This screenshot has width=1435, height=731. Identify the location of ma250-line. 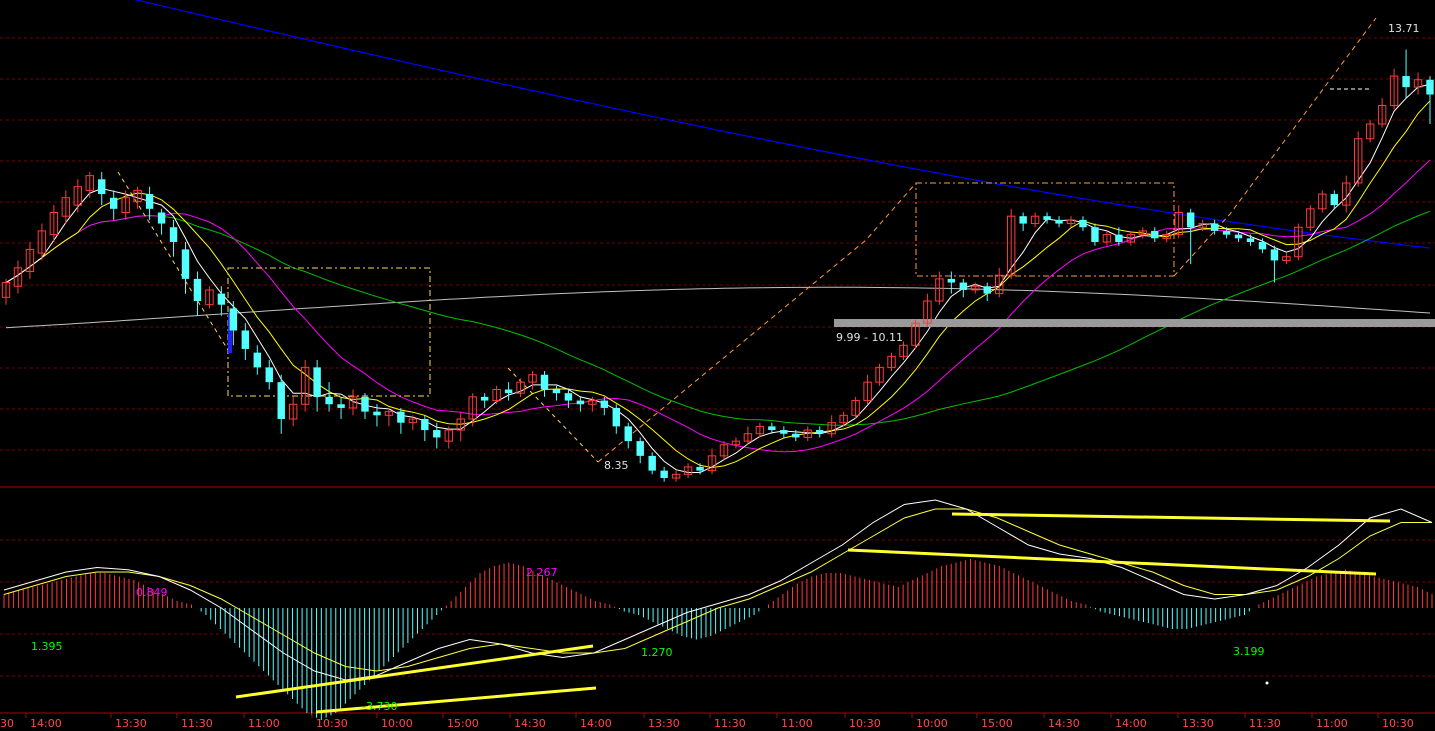
(718, 307).